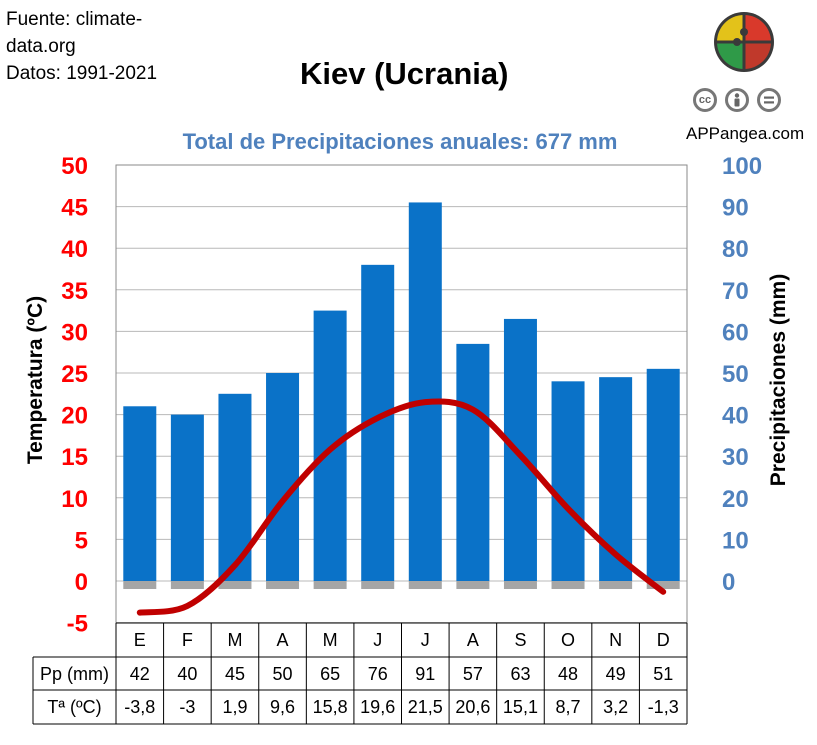  Describe the element at coordinates (74, 208) in the screenshot. I see `y-left-tick-label: 45` at that location.